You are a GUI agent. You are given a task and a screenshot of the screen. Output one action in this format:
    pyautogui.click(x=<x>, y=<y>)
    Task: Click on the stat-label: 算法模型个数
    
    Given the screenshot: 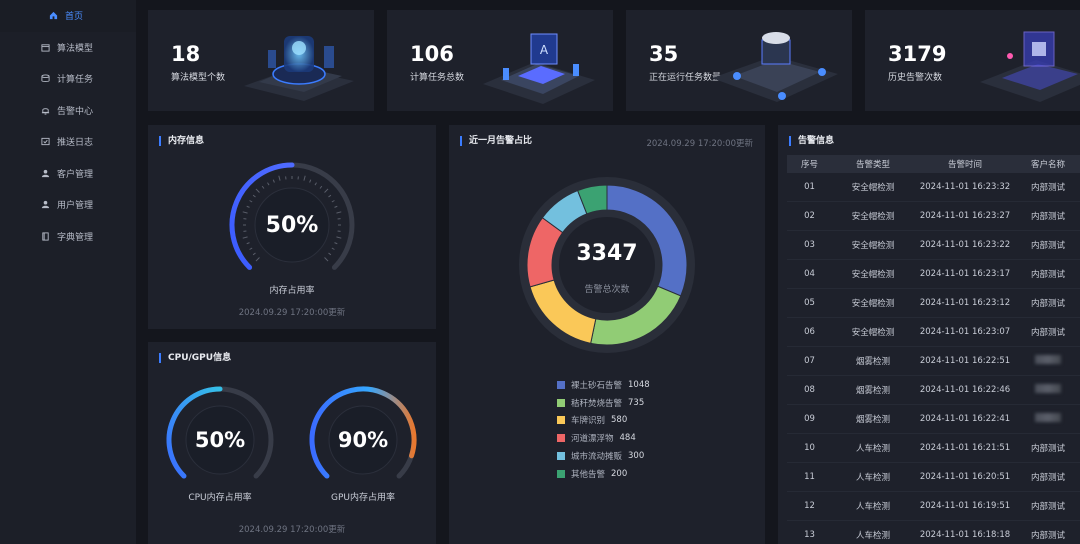 What is the action you would take?
    pyautogui.click(x=198, y=78)
    